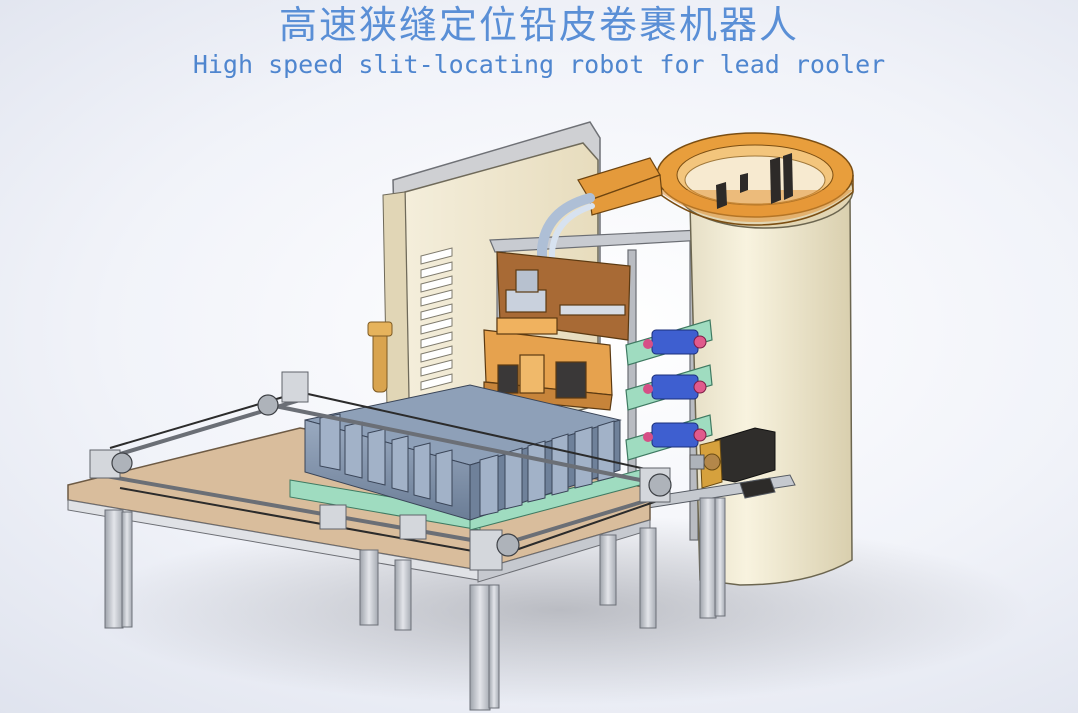 The height and width of the screenshot is (713, 1078). What do you see at coordinates (467, 465) in the screenshot?
I see `battery-fins` at bounding box center [467, 465].